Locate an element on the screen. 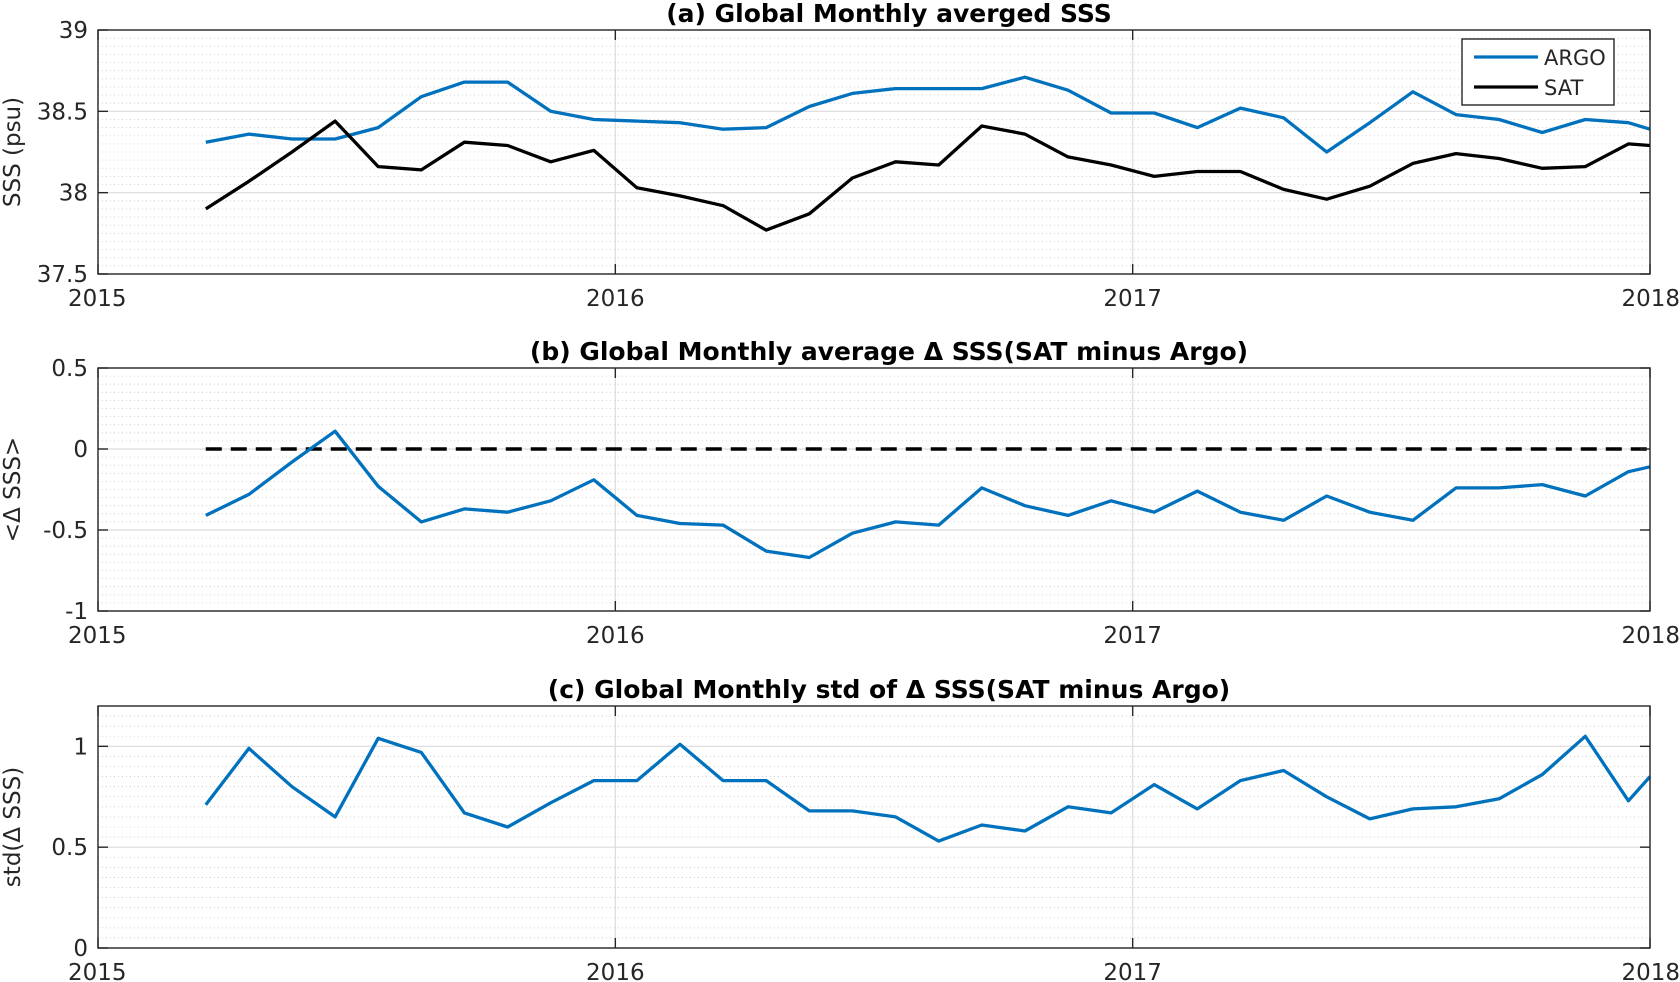  y-tick-label: 38 is located at coordinates (73, 194).